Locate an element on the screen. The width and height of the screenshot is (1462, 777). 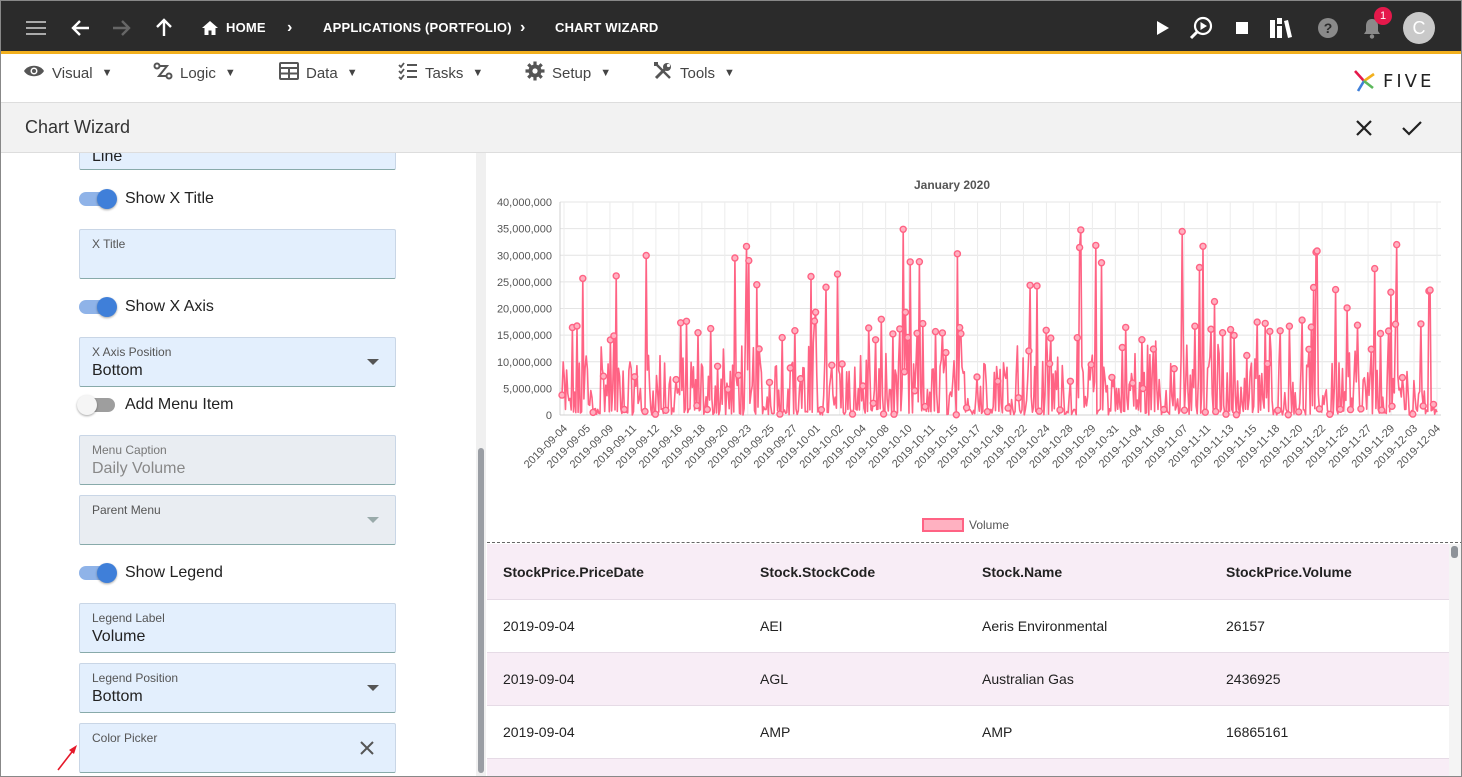
help-icon: ? is located at coordinates (1328, 27).